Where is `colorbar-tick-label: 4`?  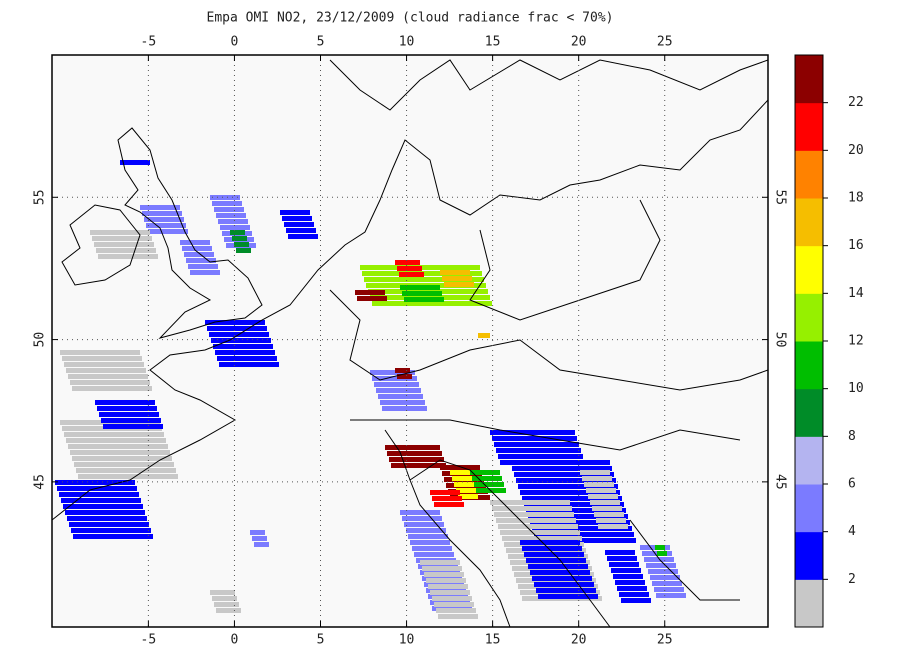 colorbar-tick-label: 4 is located at coordinates (852, 531).